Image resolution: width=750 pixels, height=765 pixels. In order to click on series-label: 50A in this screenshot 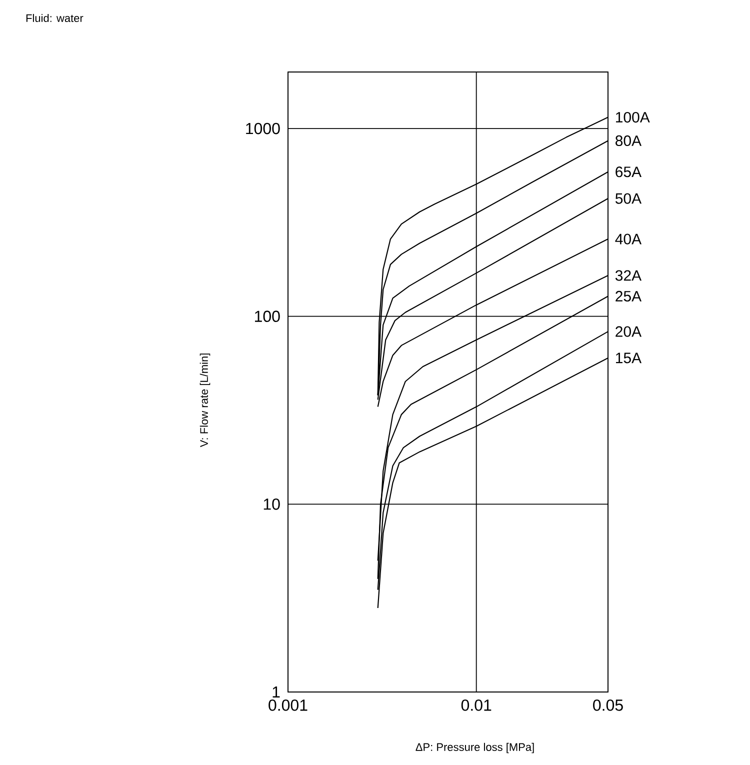, I will do `click(628, 198)`.